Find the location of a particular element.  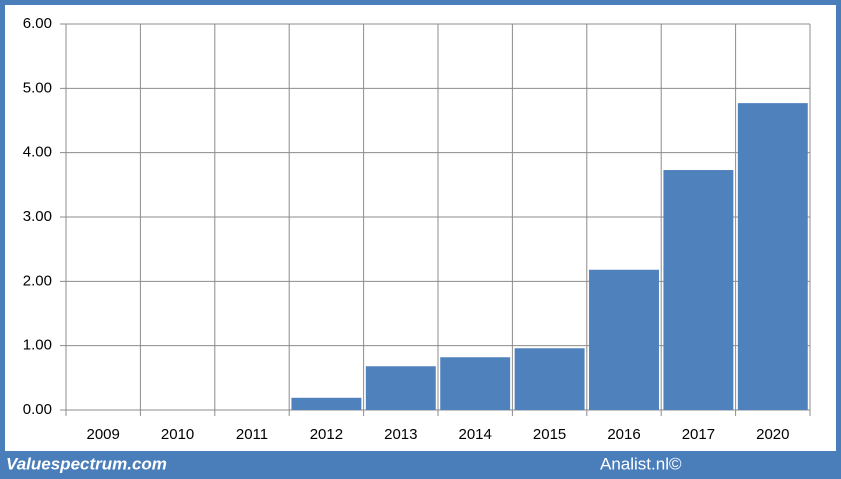

x-tick-label: 2011 is located at coordinates (252, 434).